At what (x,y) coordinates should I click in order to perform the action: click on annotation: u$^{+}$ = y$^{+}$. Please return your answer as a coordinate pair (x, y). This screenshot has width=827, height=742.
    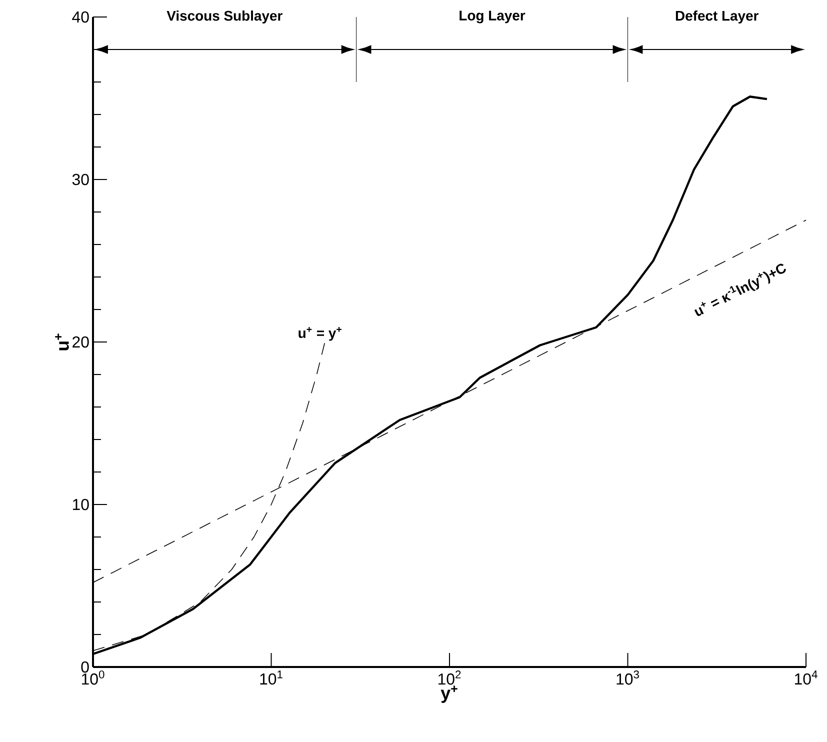
    Looking at the image, I should click on (320, 333).